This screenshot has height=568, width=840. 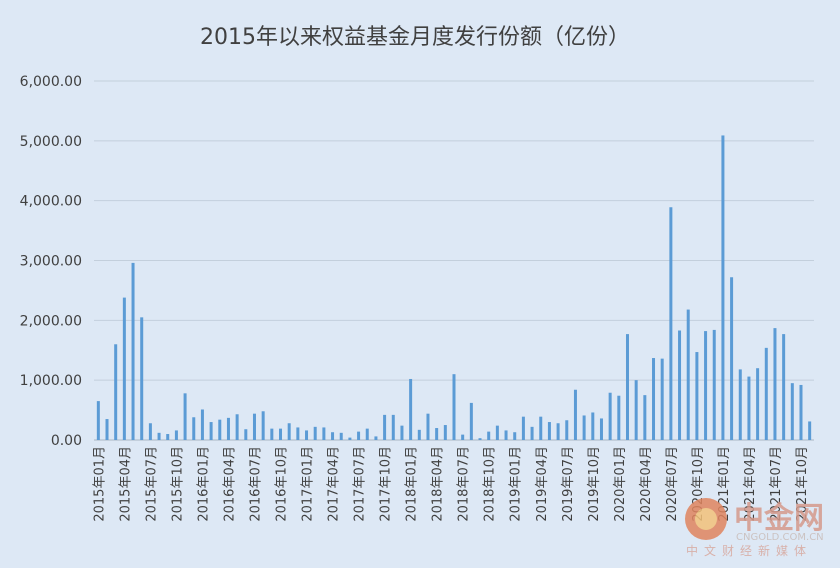 What do you see at coordinates (549, 431) in the screenshot?
I see `bar-2019年05月` at bounding box center [549, 431].